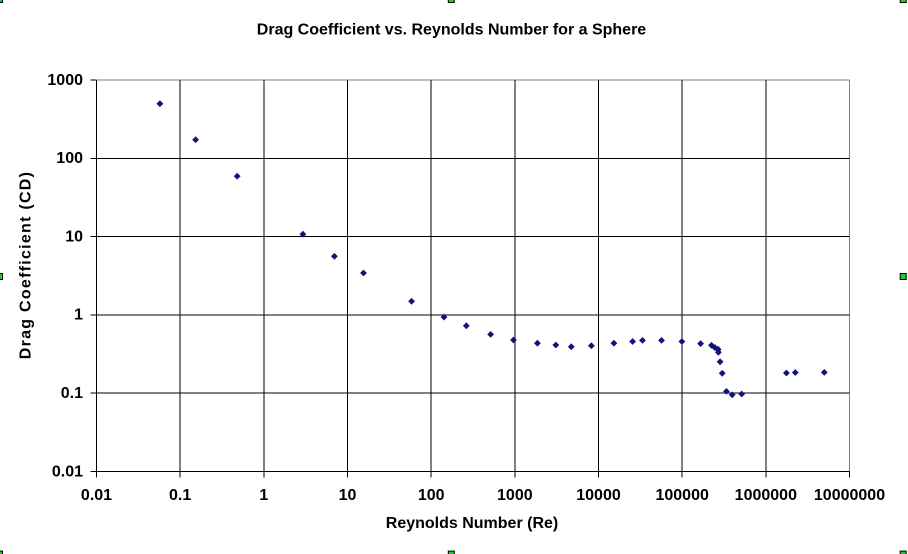 The image size is (908, 554). Describe the element at coordinates (25, 265) in the screenshot. I see `svg-text: Drag Coefficient (CD)` at that location.